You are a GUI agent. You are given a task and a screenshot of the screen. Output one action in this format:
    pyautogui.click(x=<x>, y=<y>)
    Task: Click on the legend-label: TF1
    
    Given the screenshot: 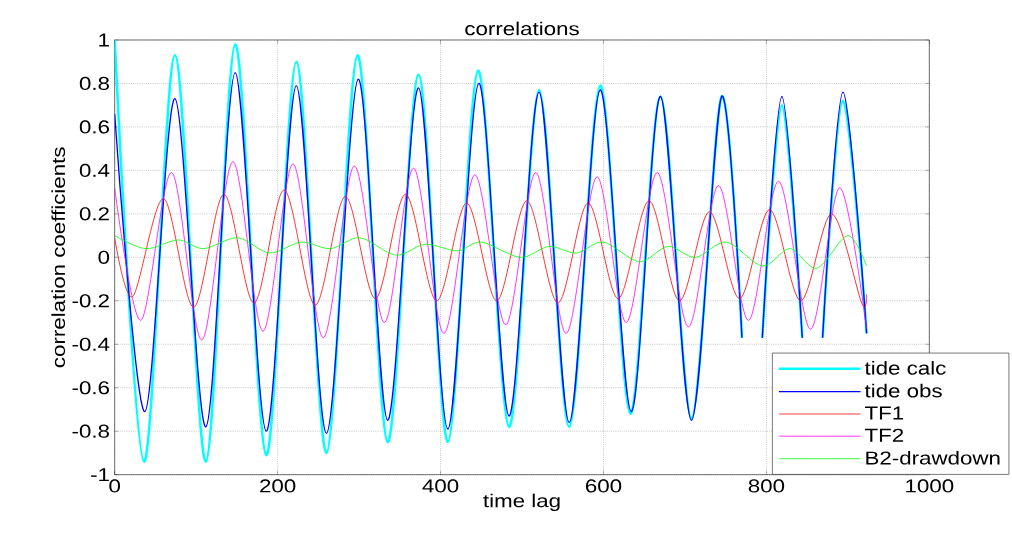 What is the action you would take?
    pyautogui.click(x=884, y=413)
    